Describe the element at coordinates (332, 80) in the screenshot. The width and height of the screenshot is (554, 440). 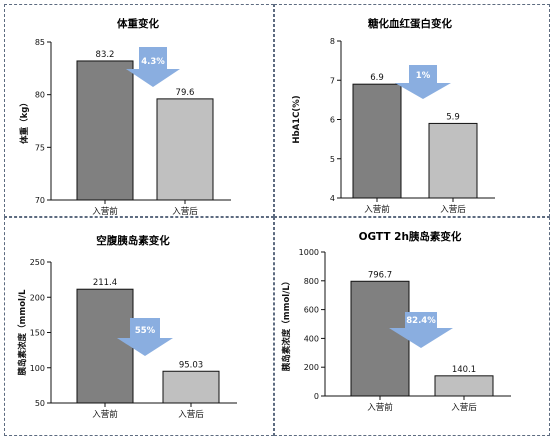
I see `y-tick-label: 7` at that location.